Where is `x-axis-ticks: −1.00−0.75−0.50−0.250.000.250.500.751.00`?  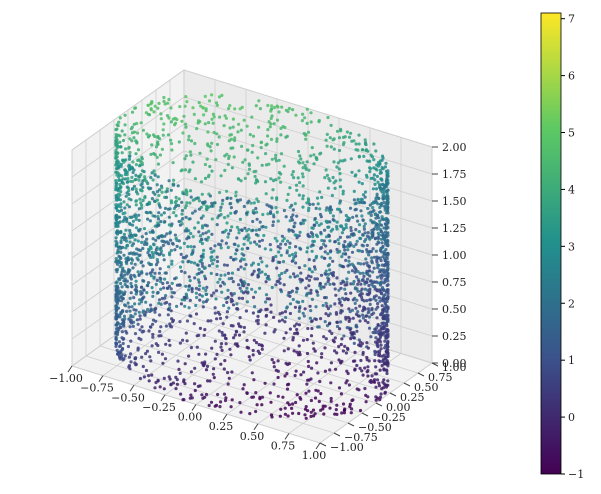 x-axis-ticks: −1.00−0.75−0.50−0.250.000.250.500.751.00 is located at coordinates (187, 413).